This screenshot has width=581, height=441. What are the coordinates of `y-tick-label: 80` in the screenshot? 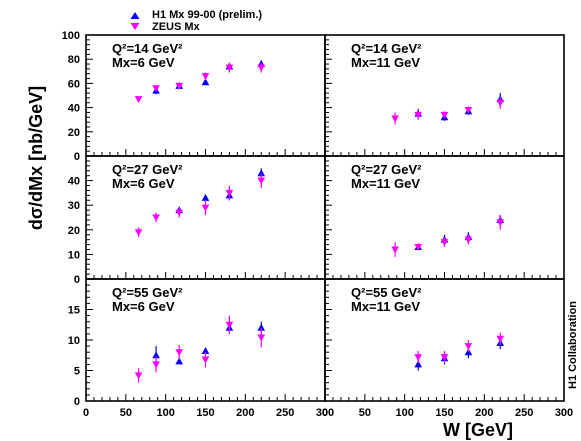 It's located at (74, 60).